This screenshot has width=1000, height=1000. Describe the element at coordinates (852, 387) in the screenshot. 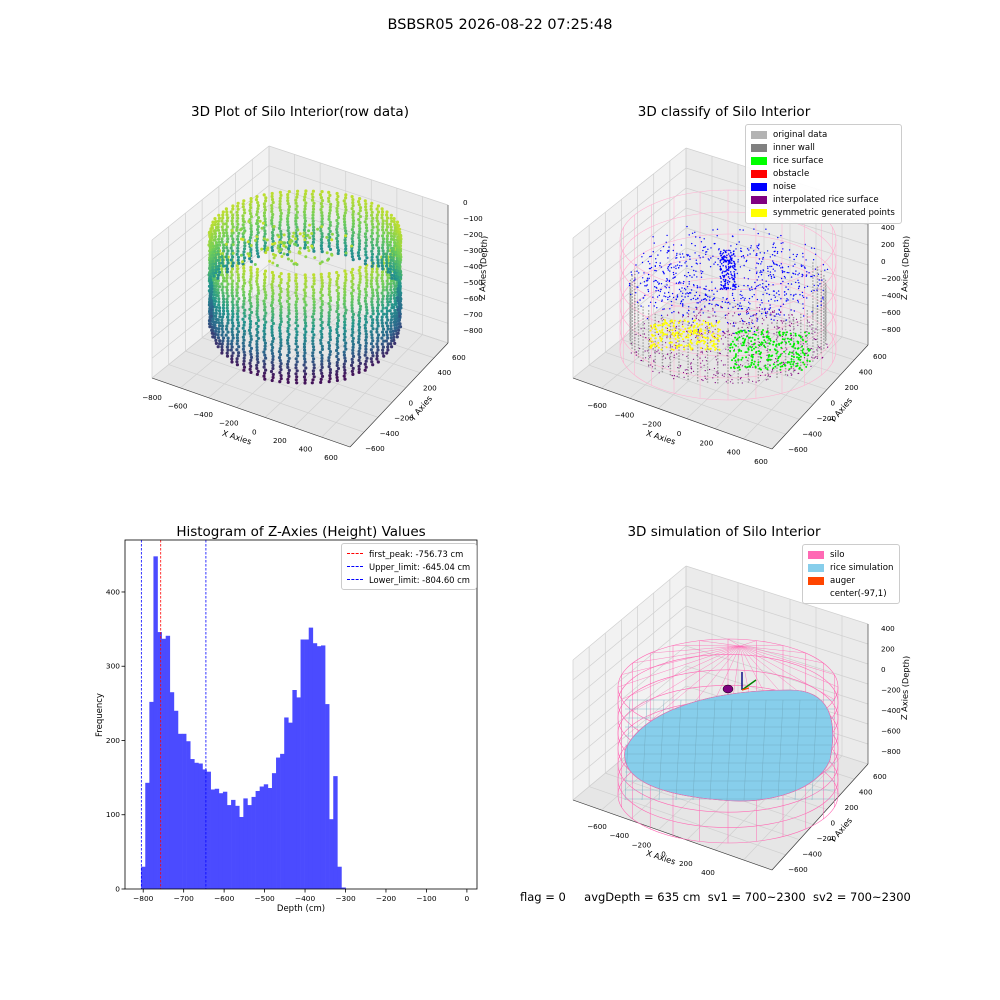

I see `cls-y-tick-label: 200` at that location.